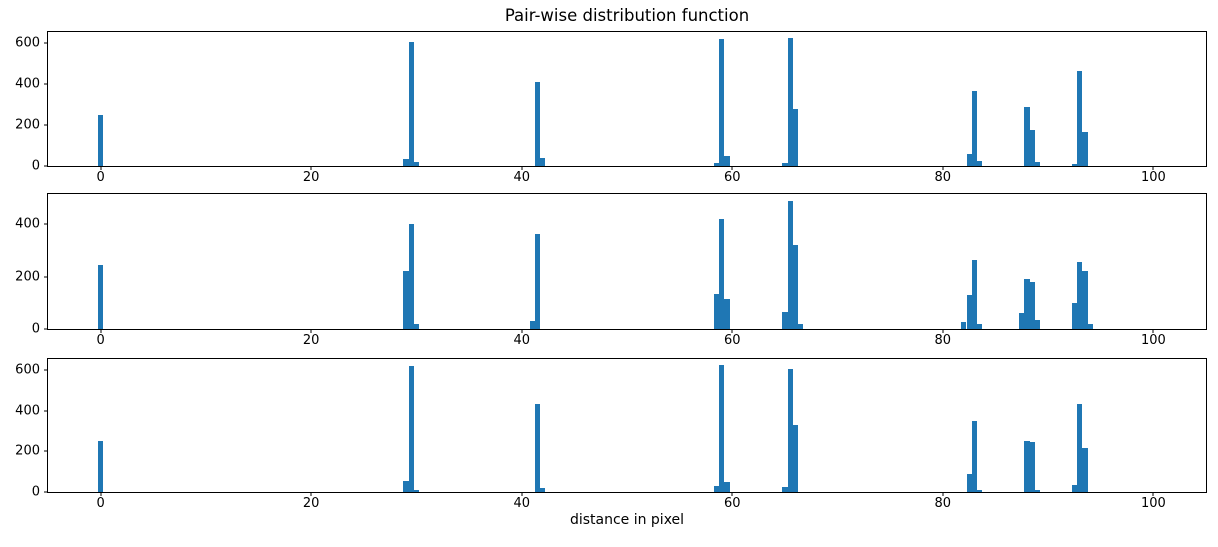 The height and width of the screenshot is (547, 1218). I want to click on y-tick-label: 400, so click(27, 224).